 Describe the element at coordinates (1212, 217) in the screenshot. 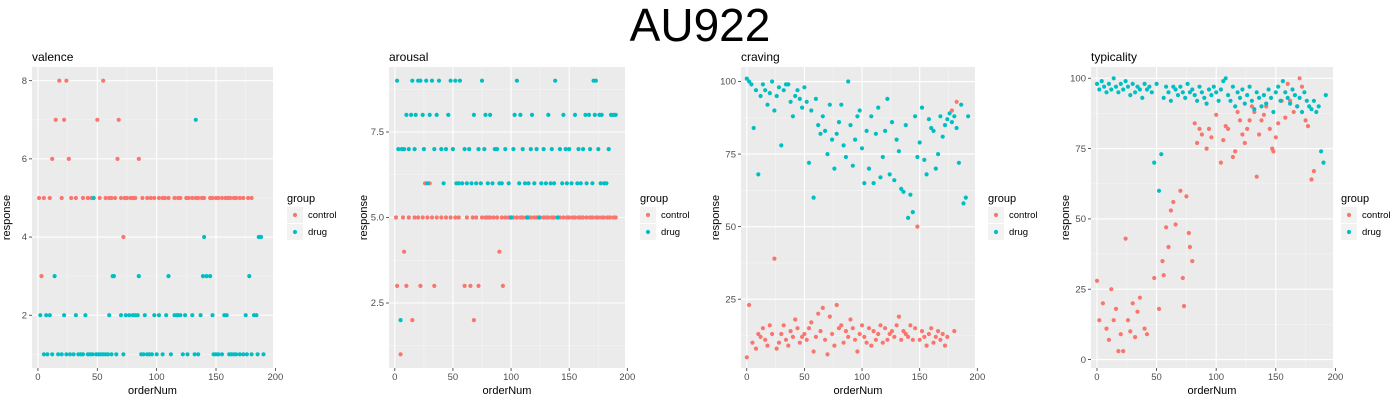

I see `plot-background` at that location.